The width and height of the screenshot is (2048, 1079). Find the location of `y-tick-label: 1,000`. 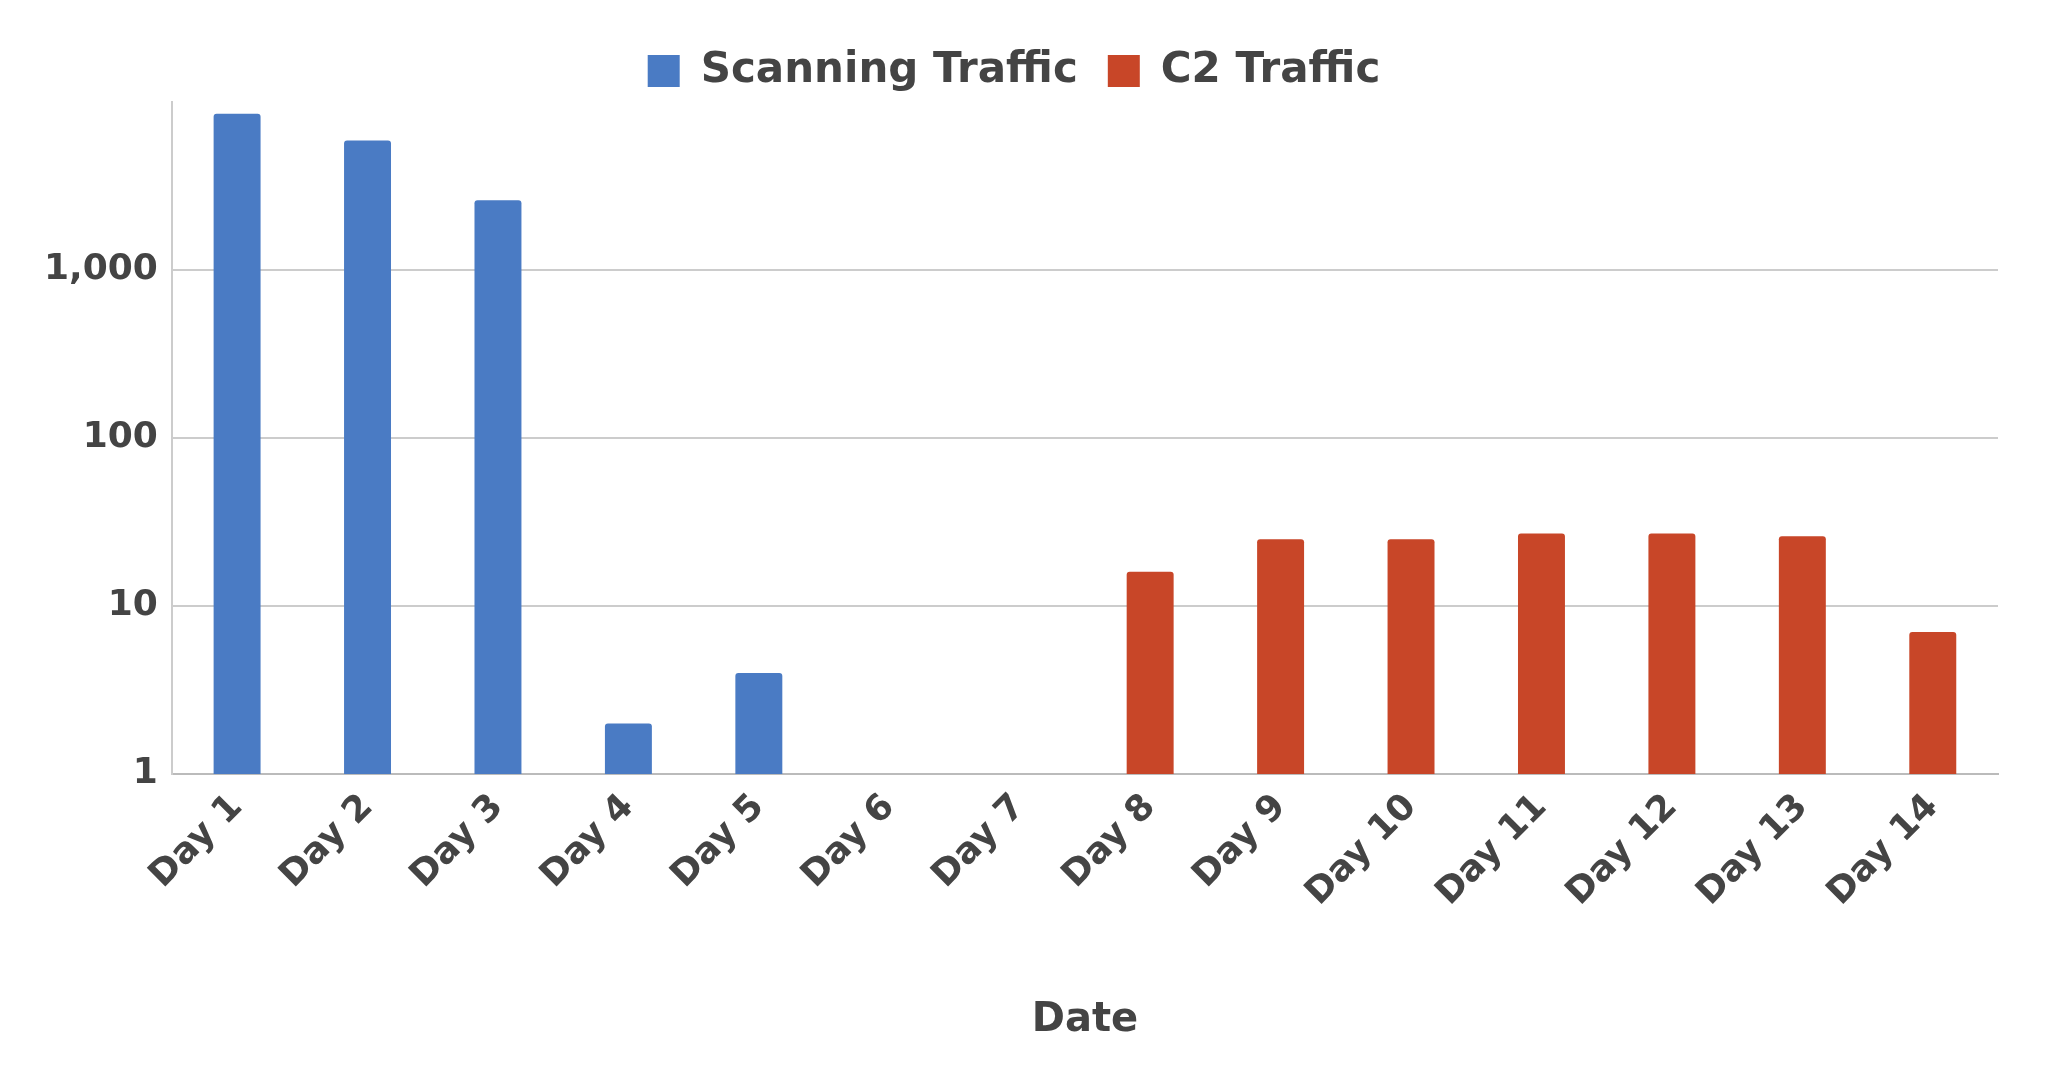

y-tick-label: 1,000 is located at coordinates (101, 267).